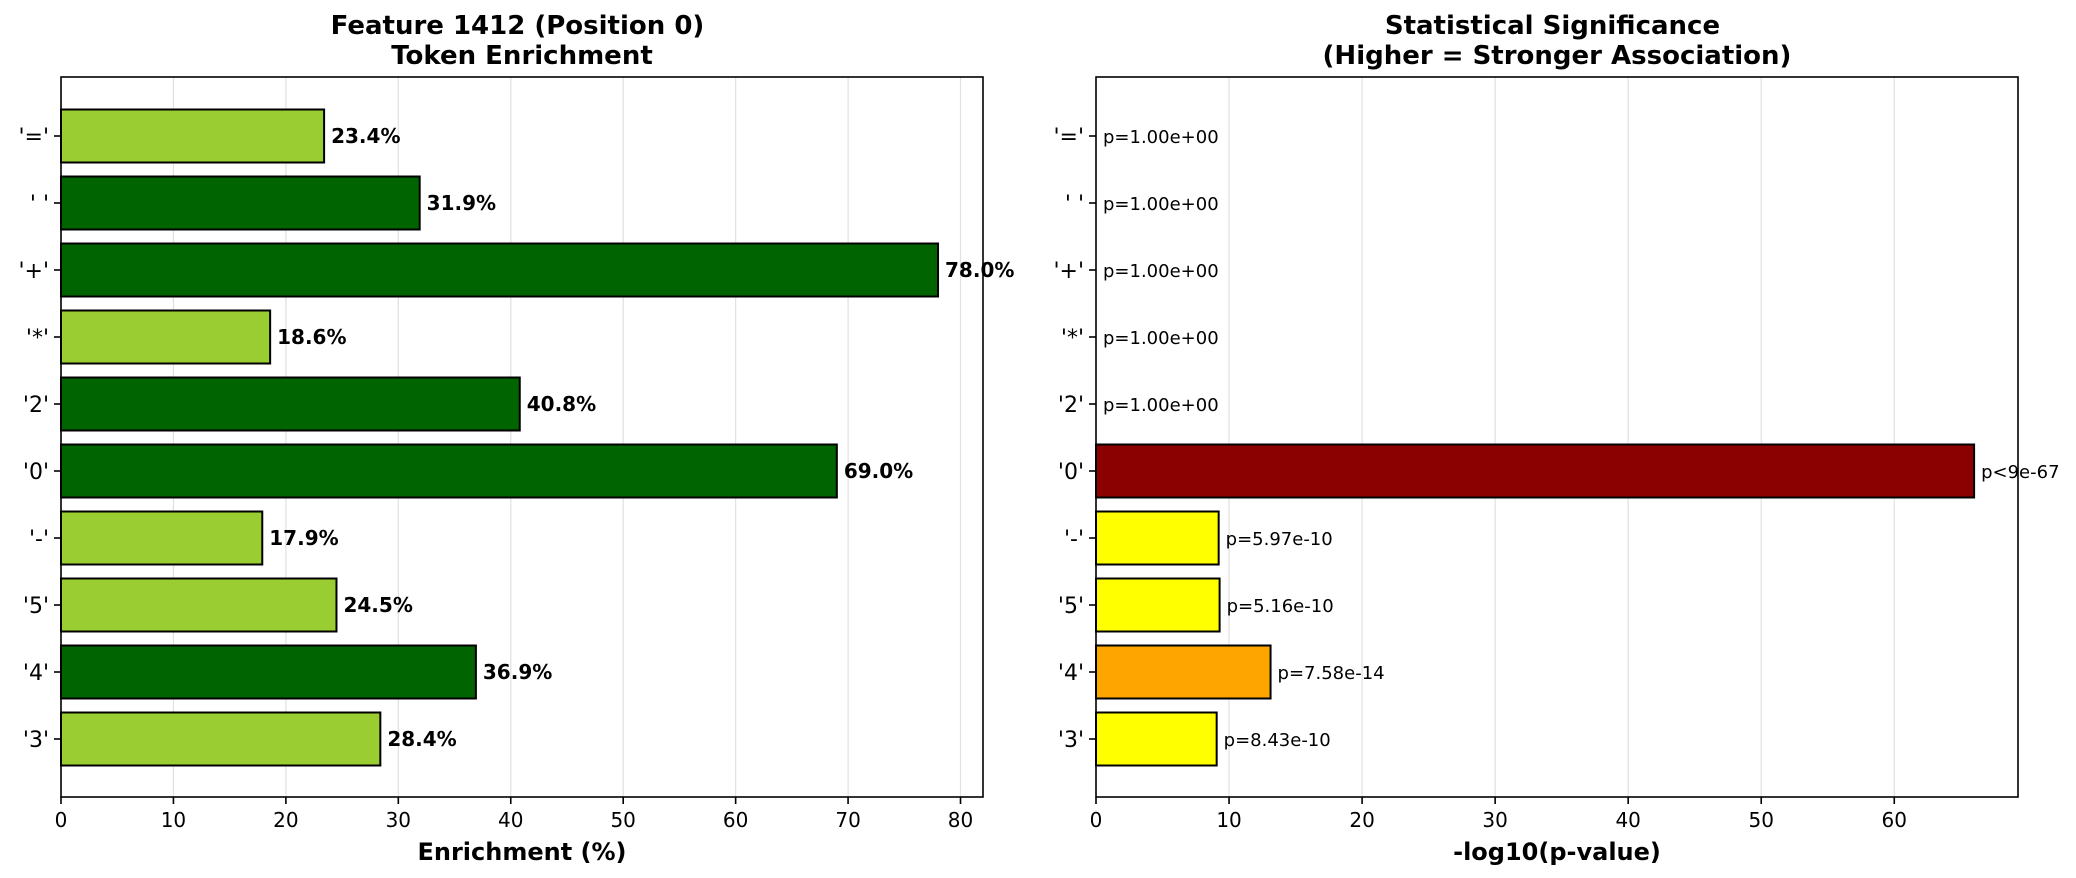 This screenshot has width=2076, height=878. I want to click on significance-x-ticks: 0 10 20 30 40 50 60, so click(1498, 814).